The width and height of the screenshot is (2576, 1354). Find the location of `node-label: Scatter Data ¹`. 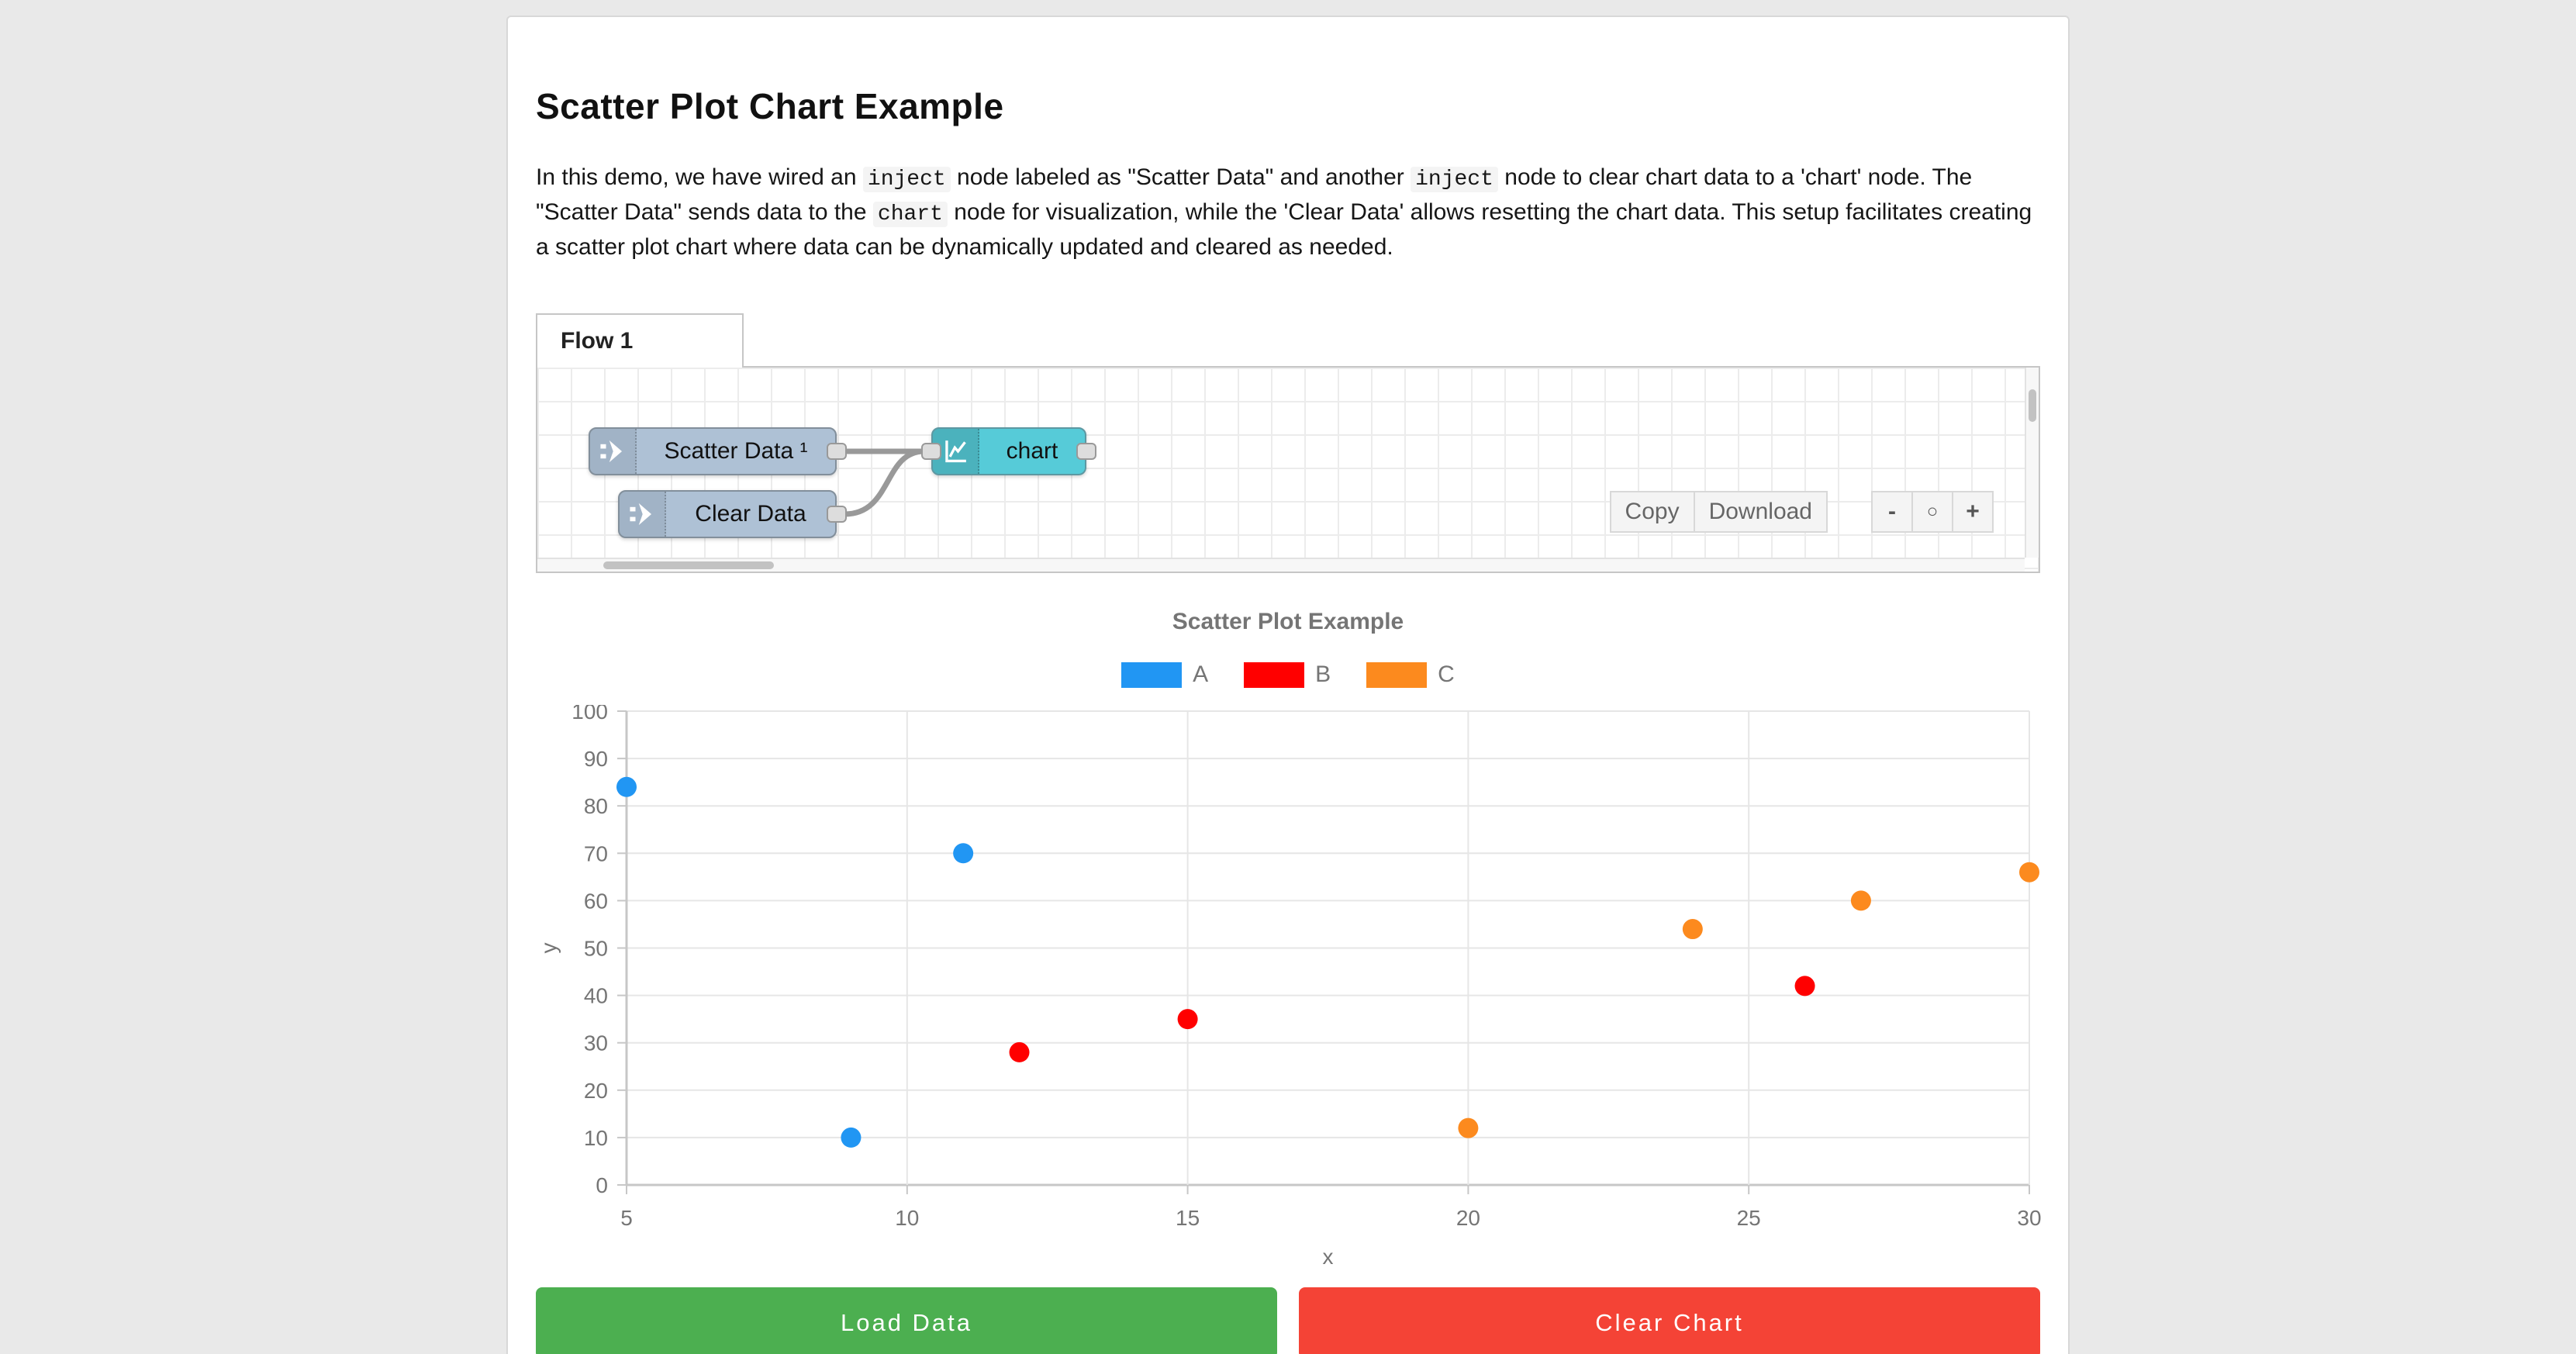

node-label: Scatter Data ¹ is located at coordinates (736, 451).